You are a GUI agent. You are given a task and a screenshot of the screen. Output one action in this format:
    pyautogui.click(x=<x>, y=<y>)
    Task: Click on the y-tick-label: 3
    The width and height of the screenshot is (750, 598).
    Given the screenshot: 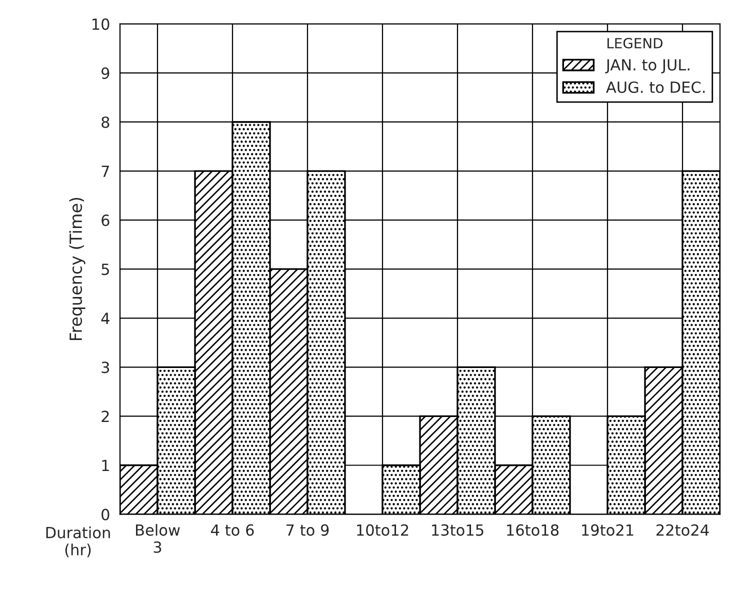 What is the action you would take?
    pyautogui.click(x=106, y=368)
    